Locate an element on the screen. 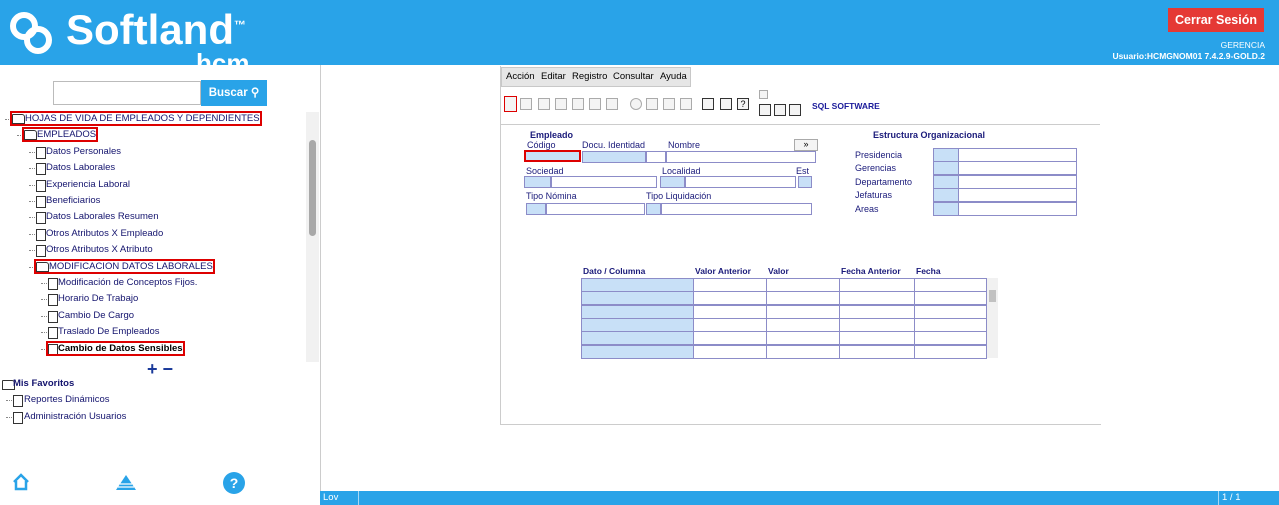  tool-disk is located at coordinates (652, 104).